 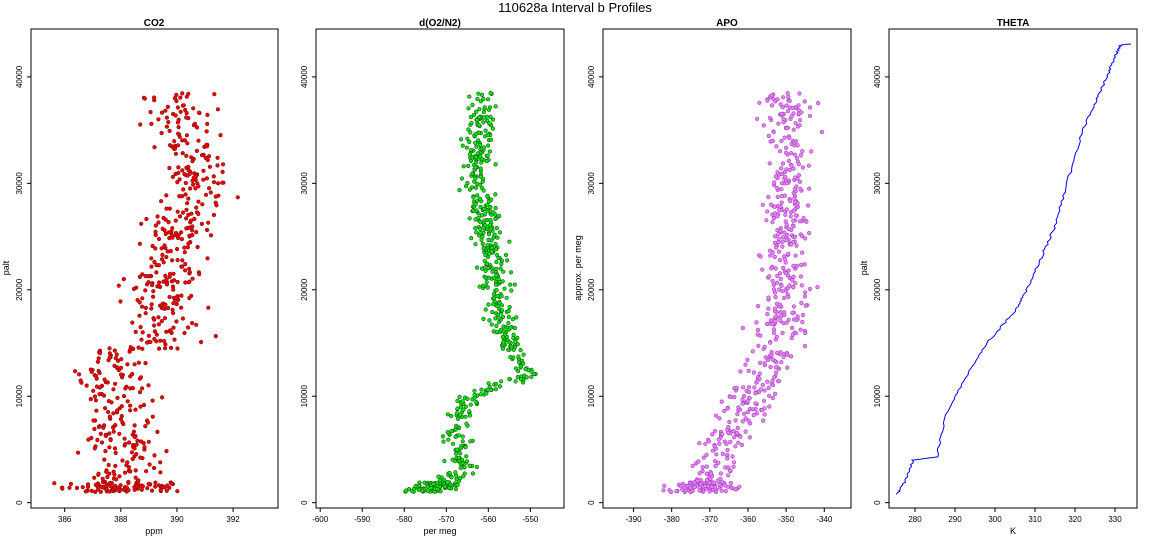 I want to click on y-tick-label: 40000, so click(x=877, y=76).